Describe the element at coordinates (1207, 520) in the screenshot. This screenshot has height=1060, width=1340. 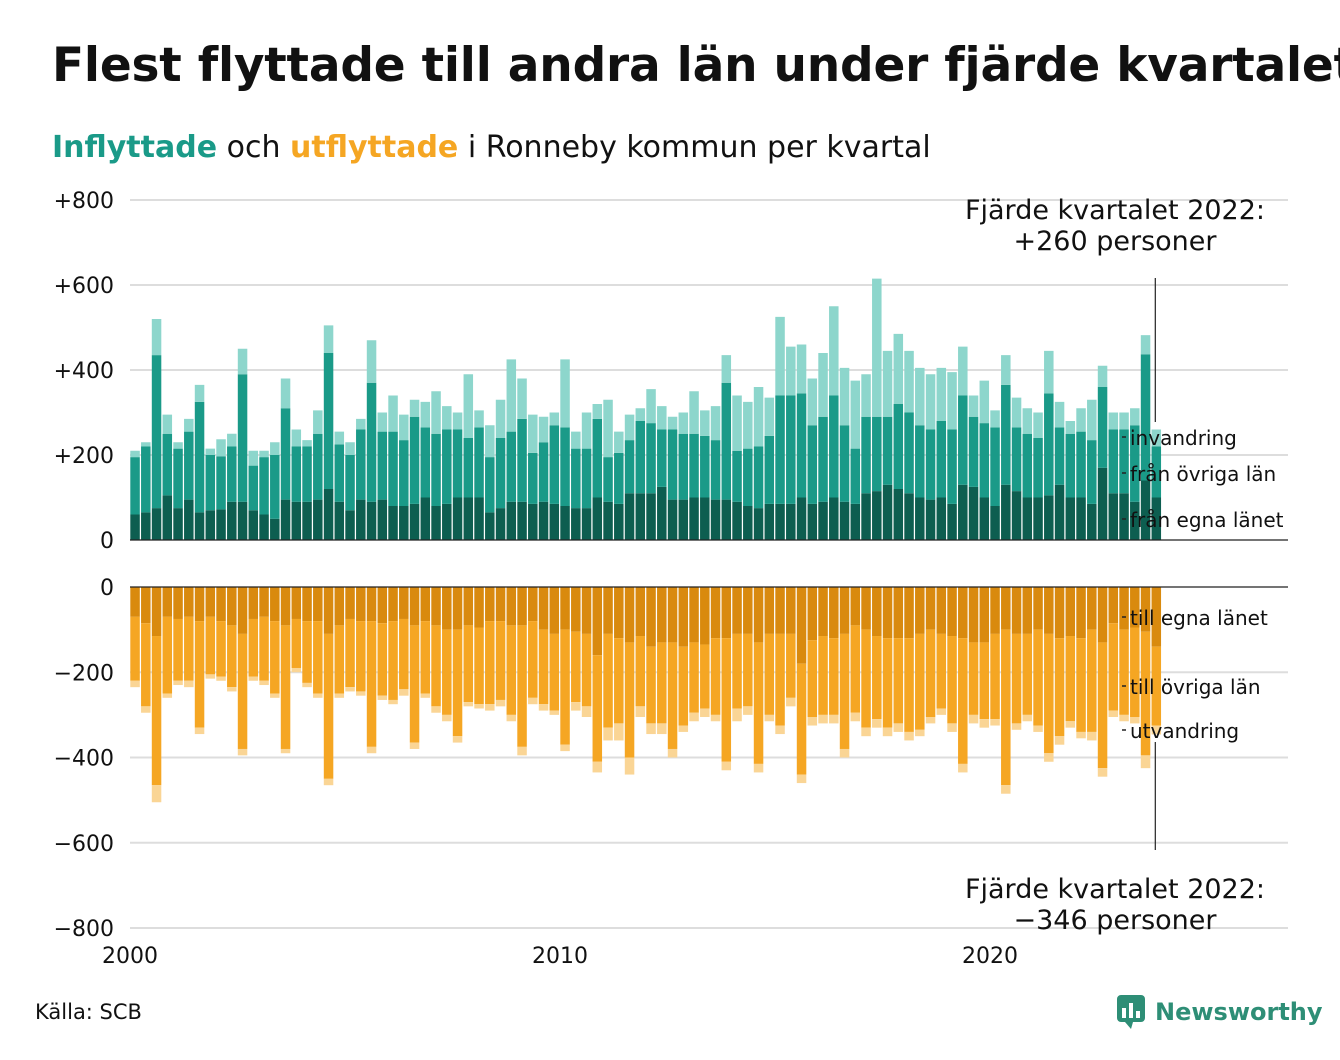
I see `legend-label: från egna länet` at that location.